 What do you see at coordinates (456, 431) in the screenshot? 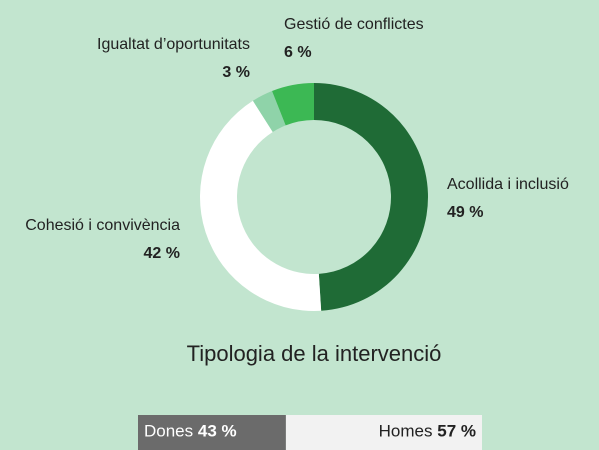
I see `bar-value-label: 57 %` at bounding box center [456, 431].